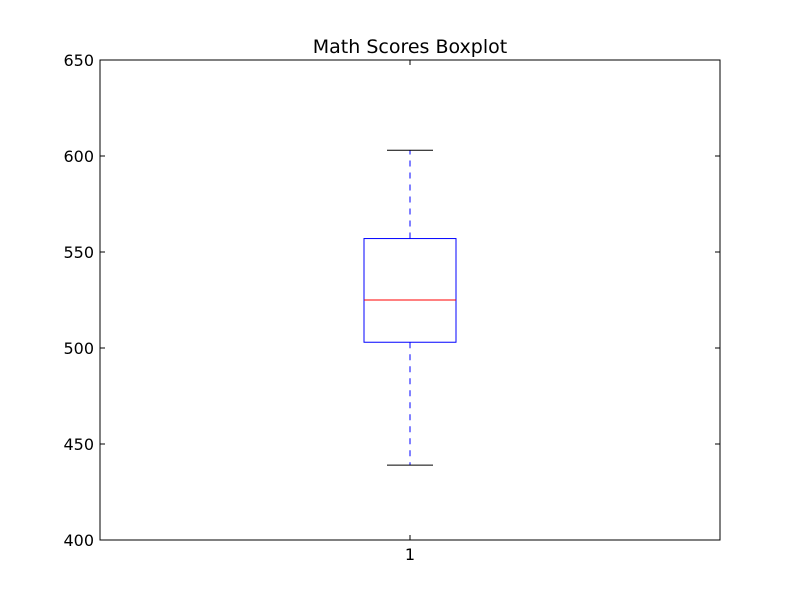 This screenshot has width=800, height=600. Describe the element at coordinates (78, 348) in the screenshot. I see `y-tick-label: 500` at that location.